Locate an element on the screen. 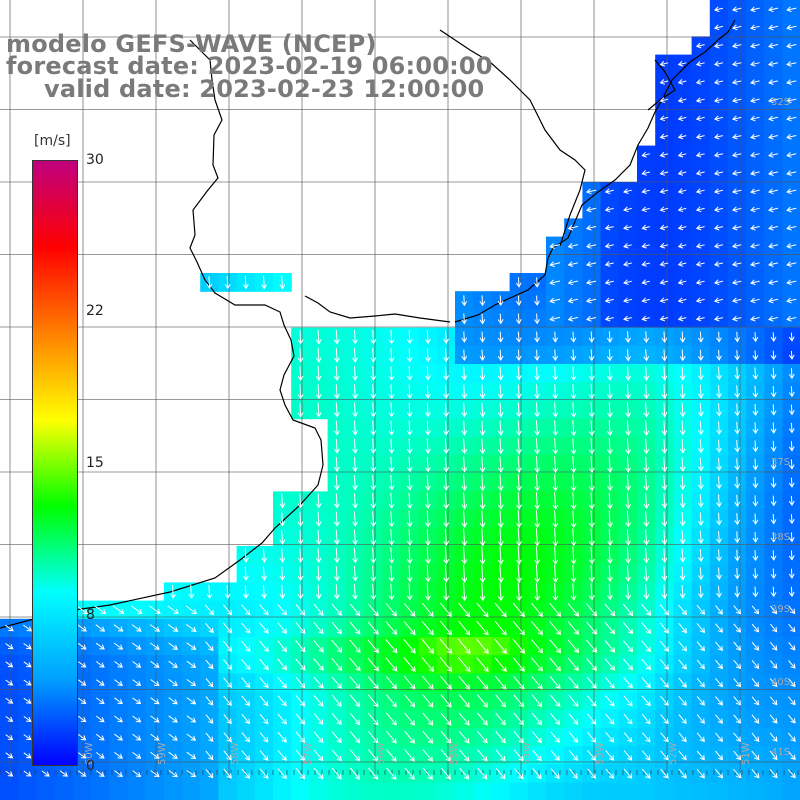  colorbar-label-8: 8 is located at coordinates (90, 615).